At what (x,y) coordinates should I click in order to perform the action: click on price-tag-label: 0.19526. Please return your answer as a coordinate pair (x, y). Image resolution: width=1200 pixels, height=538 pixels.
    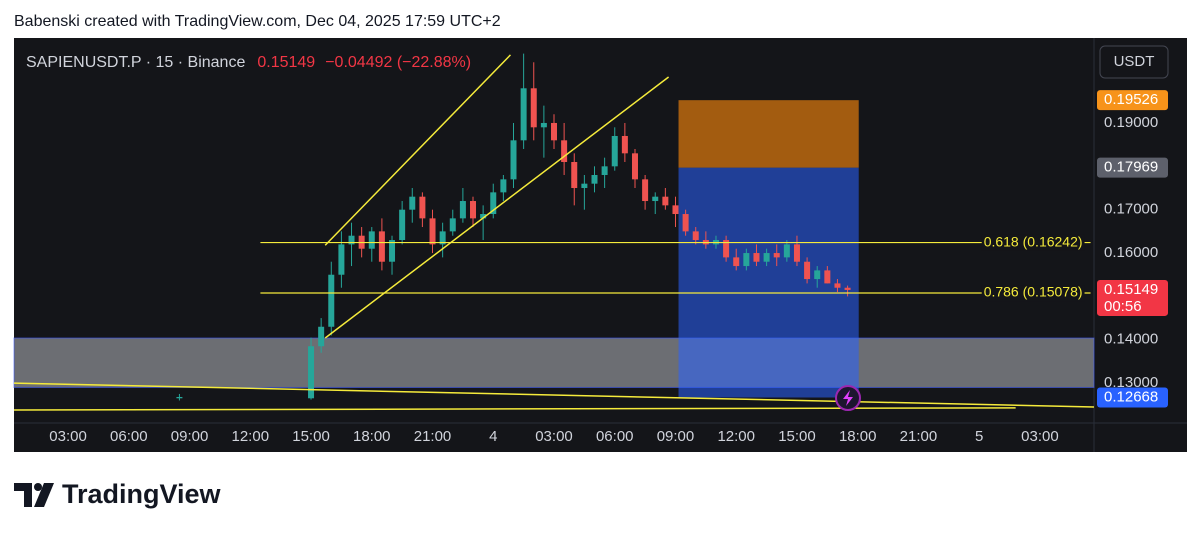
    Looking at the image, I should click on (1131, 99).